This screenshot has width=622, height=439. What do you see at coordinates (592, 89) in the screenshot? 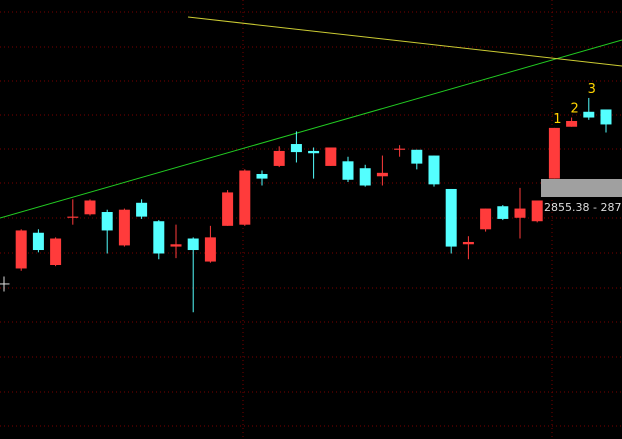
I see `candle-label: 3` at bounding box center [592, 89].